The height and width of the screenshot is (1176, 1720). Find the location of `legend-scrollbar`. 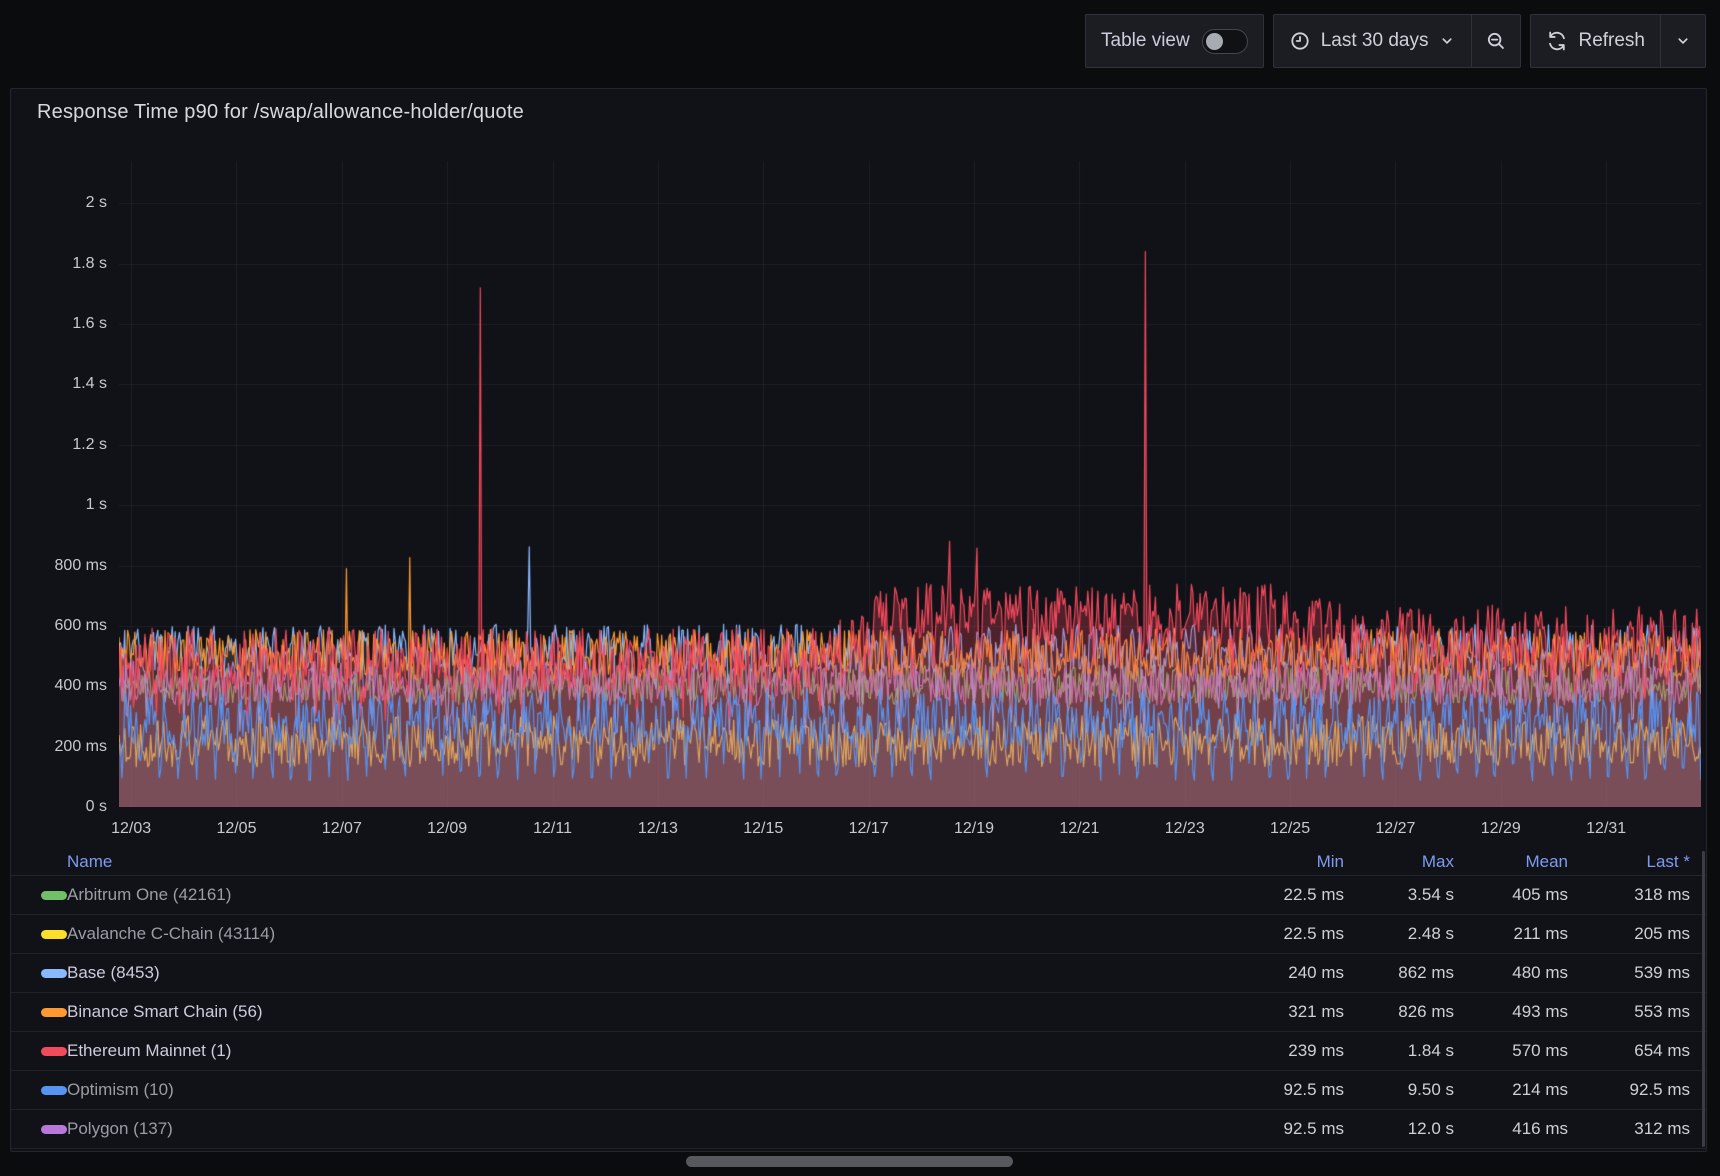

legend-scrollbar is located at coordinates (1703, 999).